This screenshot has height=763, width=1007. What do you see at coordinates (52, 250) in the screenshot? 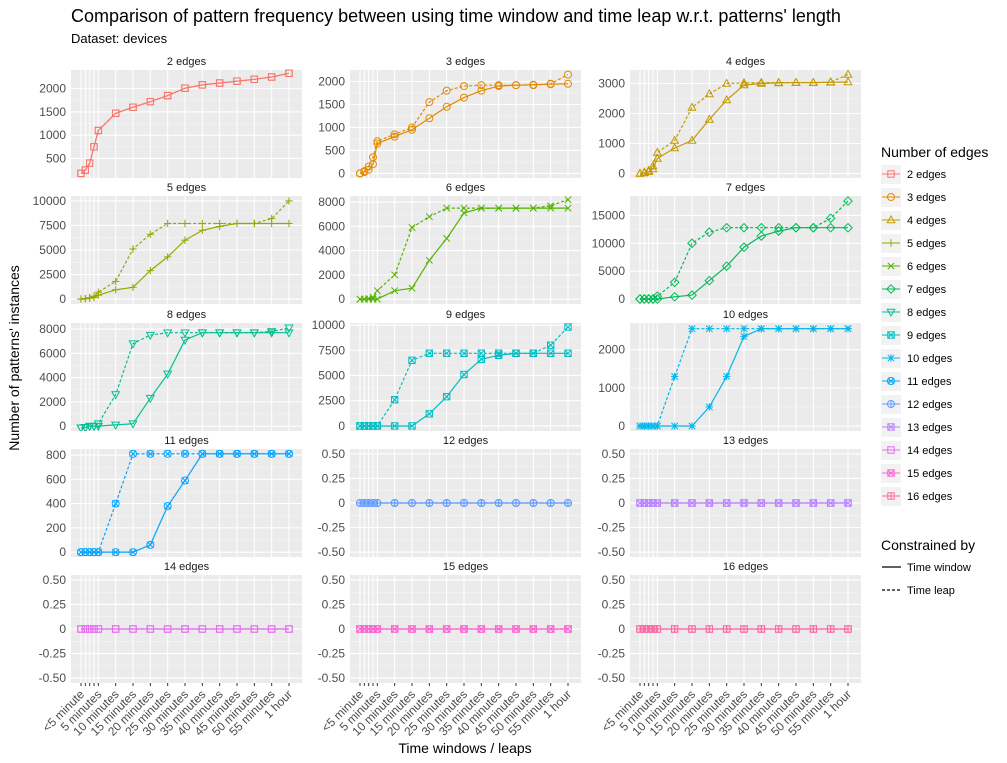
I see `y-tick-label: 5000` at bounding box center [52, 250].